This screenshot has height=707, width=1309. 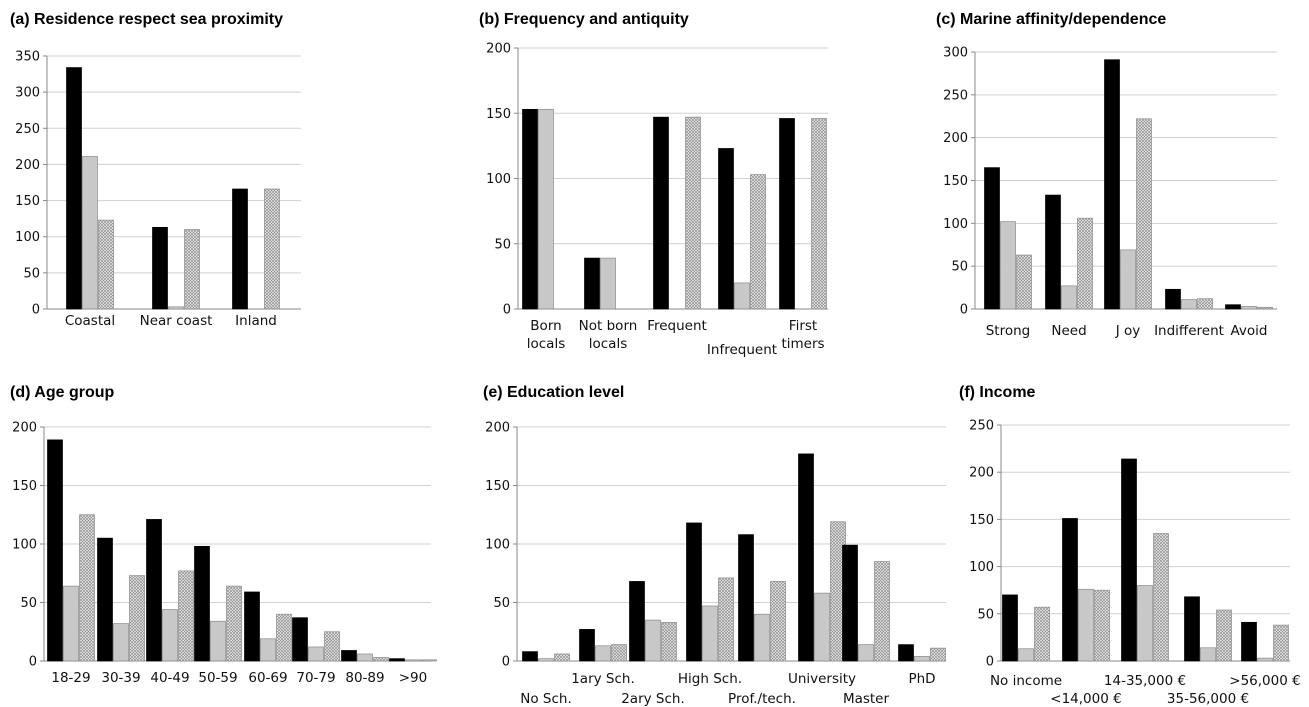 What do you see at coordinates (120, 678) in the screenshot?
I see `x-tick-label-30-39: 30-39` at bounding box center [120, 678].